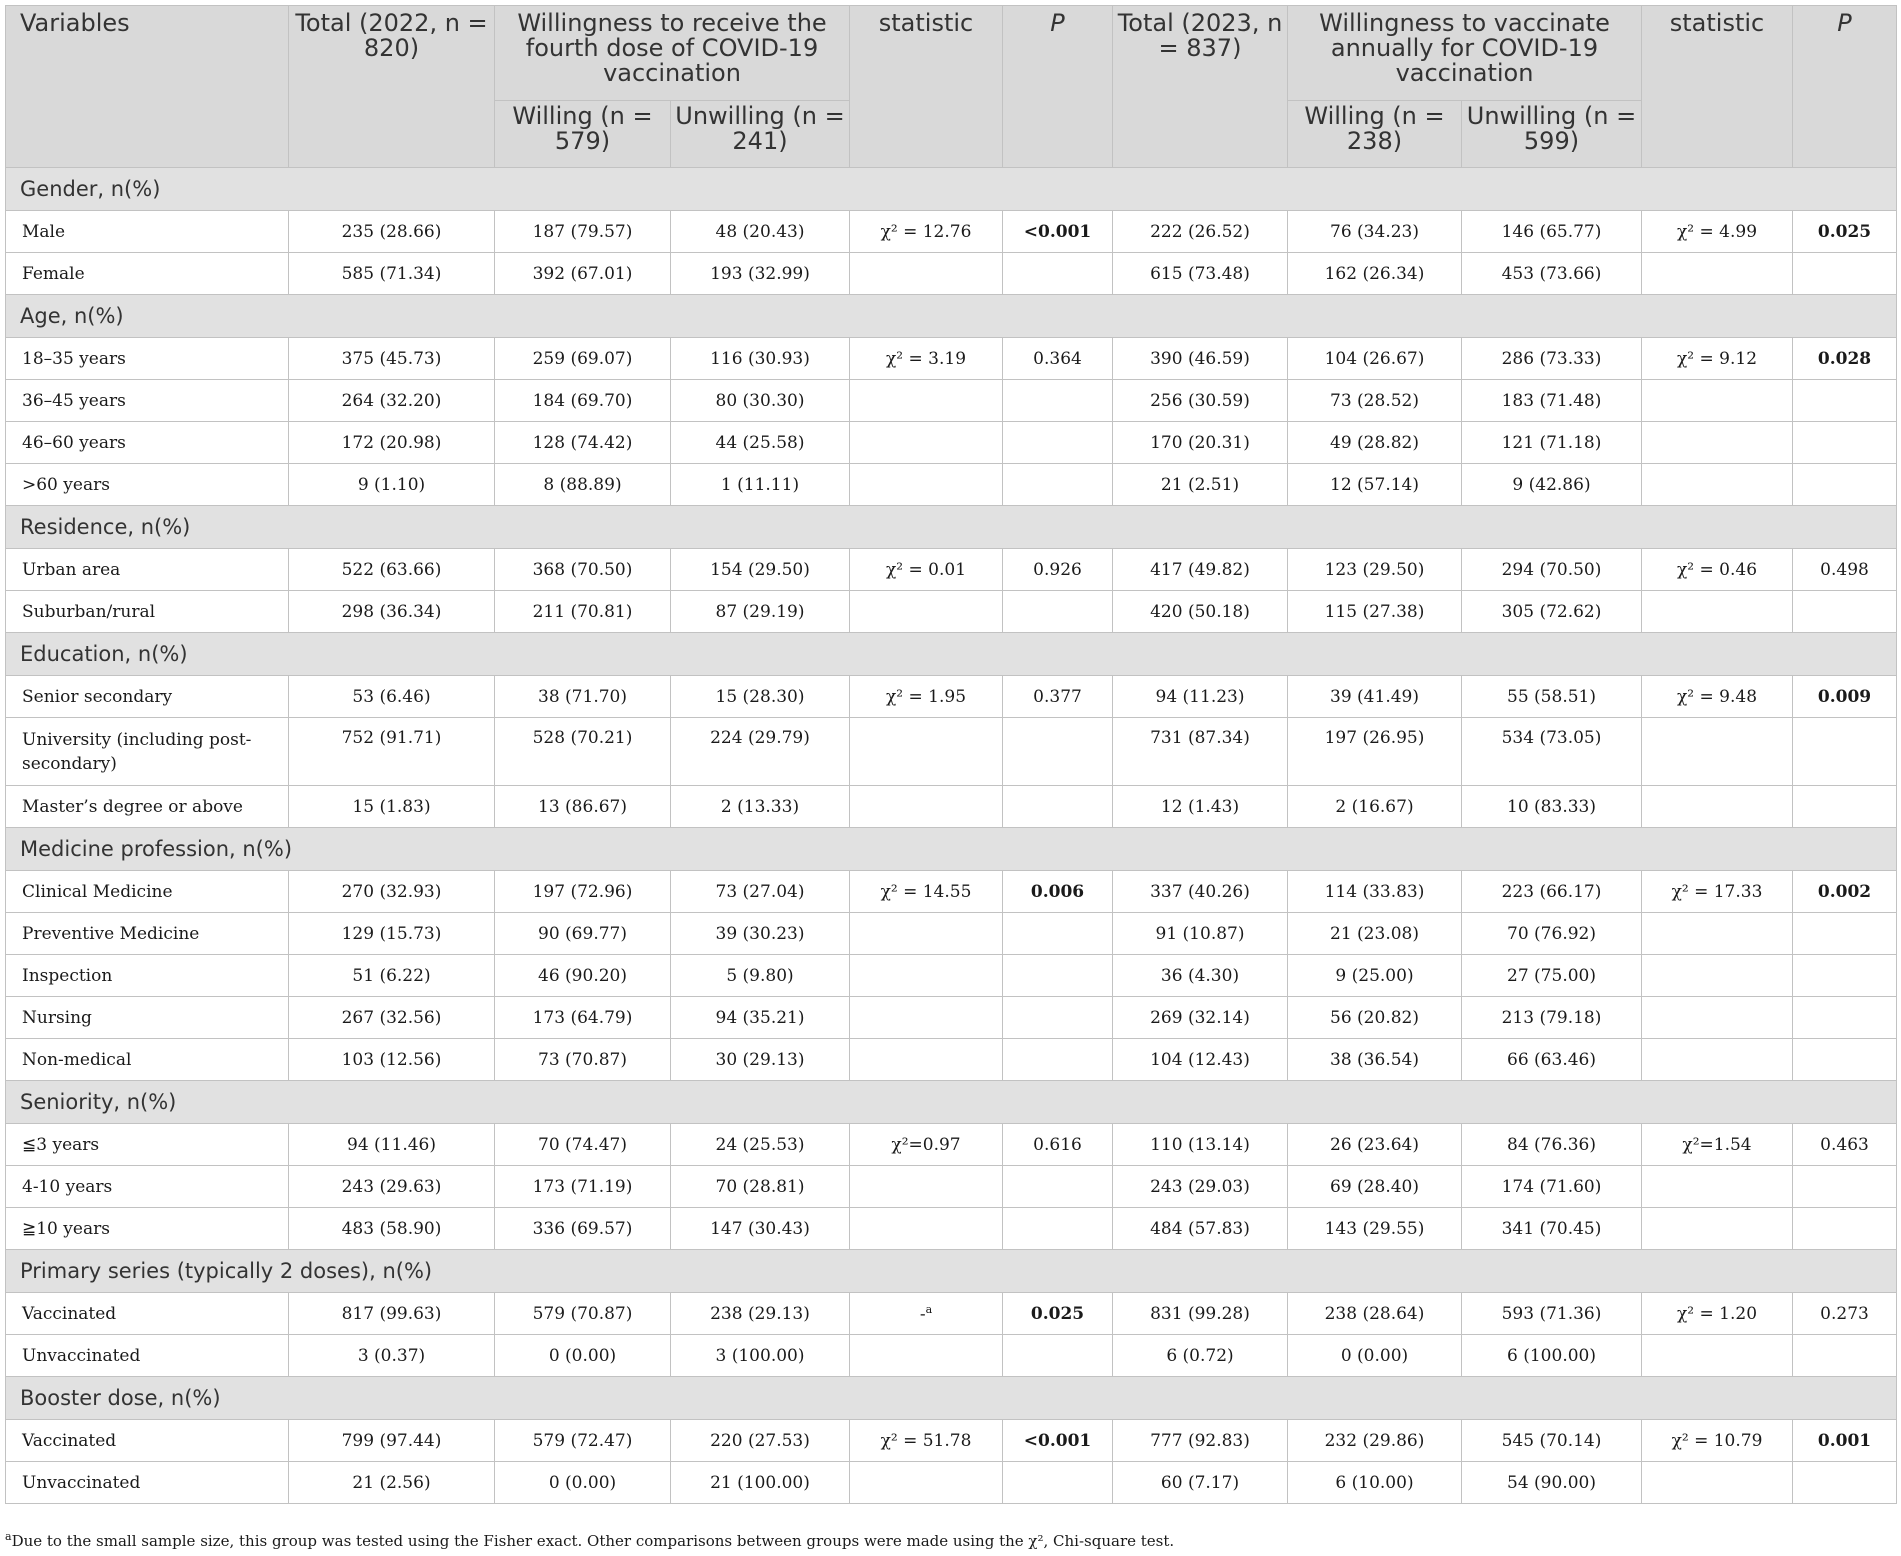 The image size is (1901, 1556). Describe the element at coordinates (147, 891) in the screenshot. I see `row-label: Clinical Medicine` at that location.